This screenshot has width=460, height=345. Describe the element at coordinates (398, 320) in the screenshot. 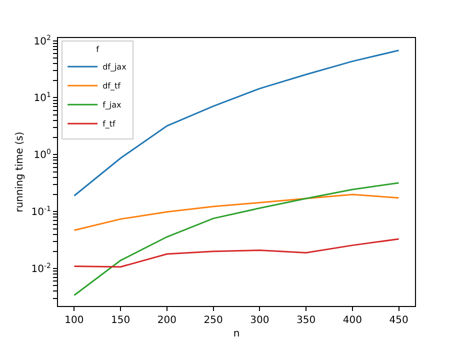

I see `x-tick-label: 450` at that location.